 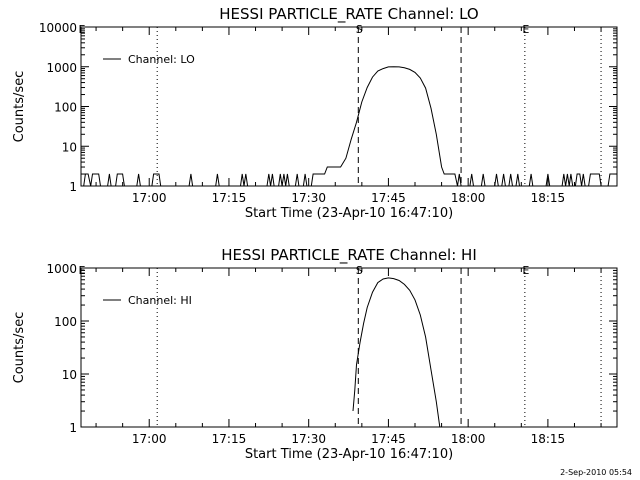 What do you see at coordinates (160, 300) in the screenshot?
I see `legend-label: Channel: HI` at bounding box center [160, 300].